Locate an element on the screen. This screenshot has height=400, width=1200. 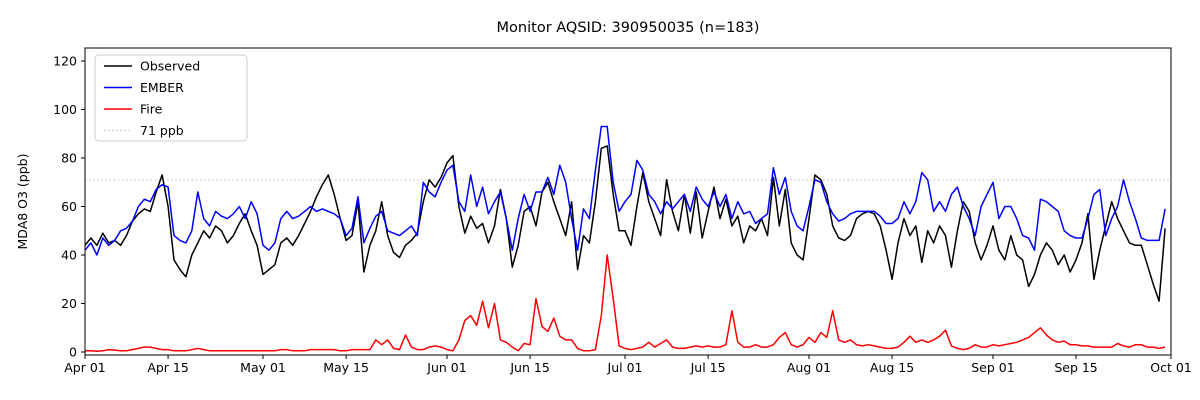
x-tick-label: May 15 is located at coordinates (346, 367).